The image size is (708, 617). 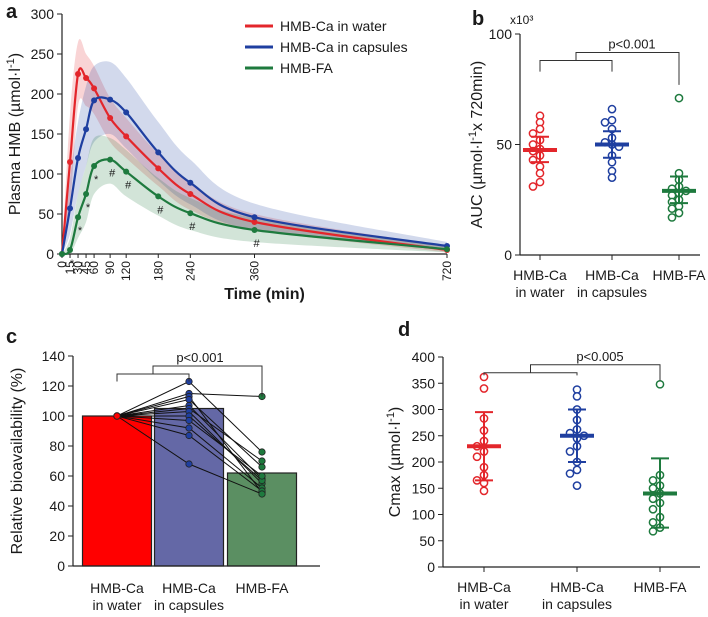 What do you see at coordinates (110, 268) in the screenshot?
I see `x-tick-label: 90` at bounding box center [110, 268].